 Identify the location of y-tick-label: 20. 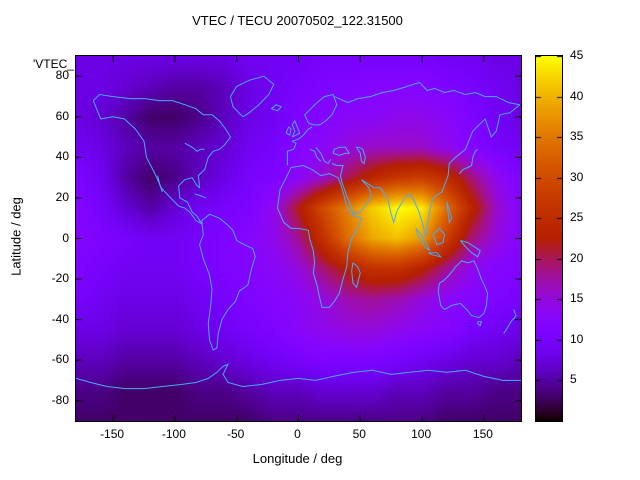
(62, 196).